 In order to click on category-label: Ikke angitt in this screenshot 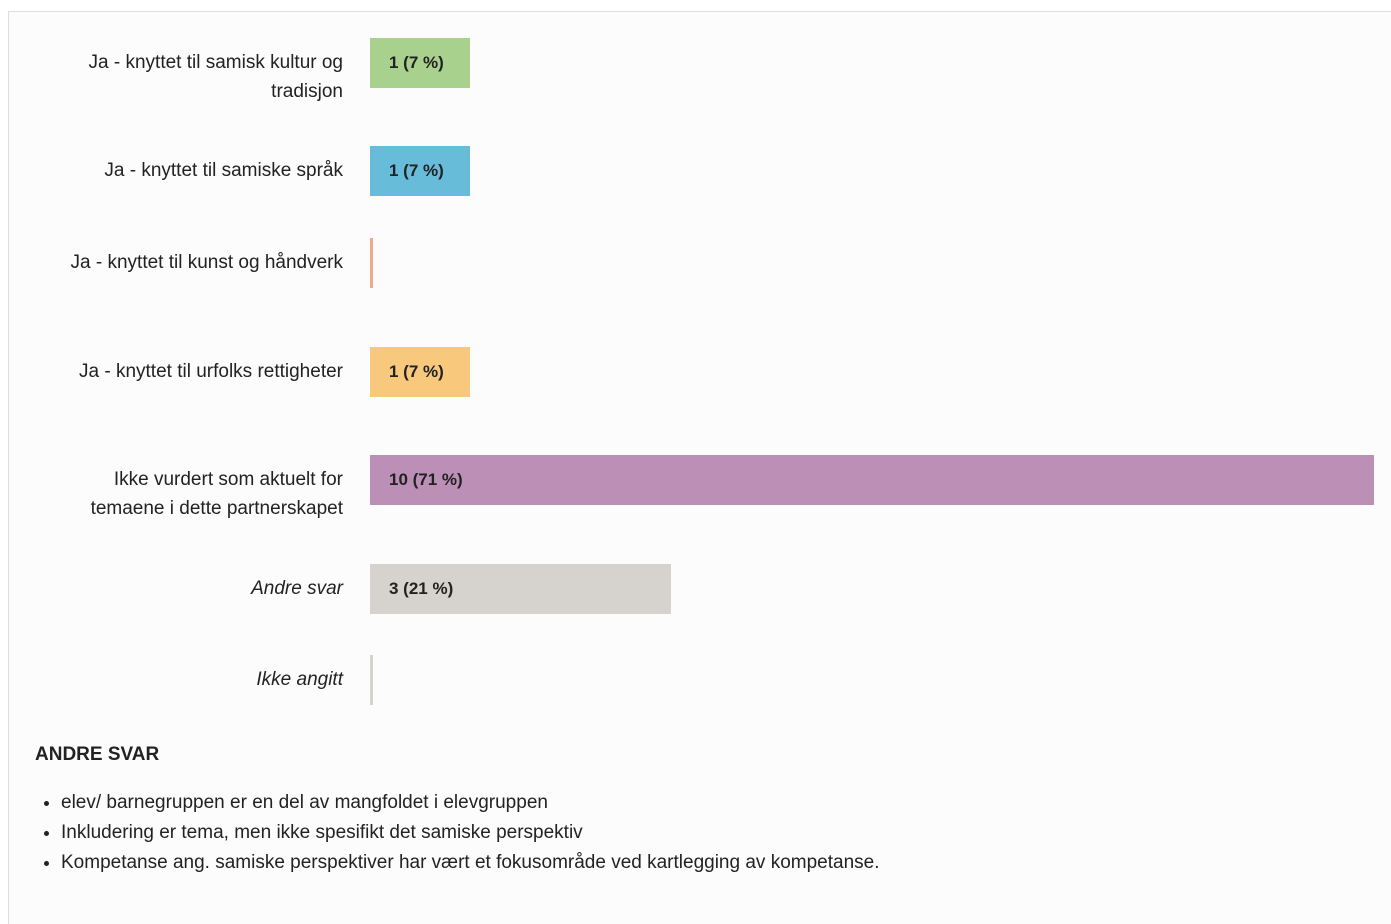, I will do `click(299, 679)`.